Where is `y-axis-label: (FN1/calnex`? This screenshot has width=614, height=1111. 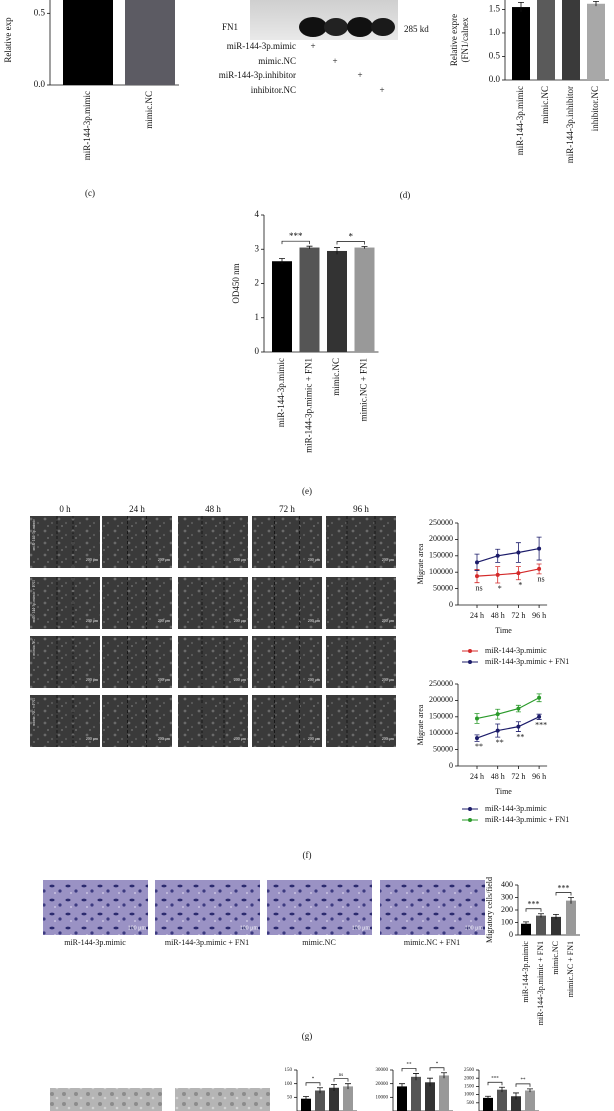 y-axis-label: (FN1/calnex is located at coordinates (465, 39).